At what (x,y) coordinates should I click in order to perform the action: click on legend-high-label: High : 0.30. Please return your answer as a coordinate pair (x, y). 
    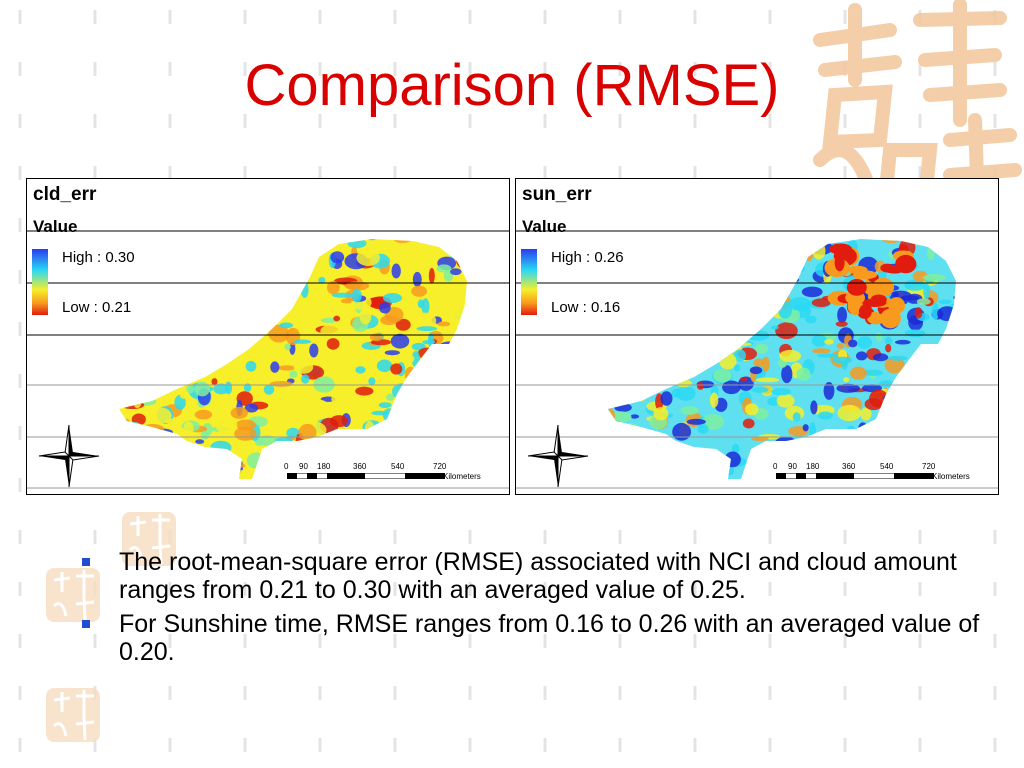
    Looking at the image, I should click on (98, 257).